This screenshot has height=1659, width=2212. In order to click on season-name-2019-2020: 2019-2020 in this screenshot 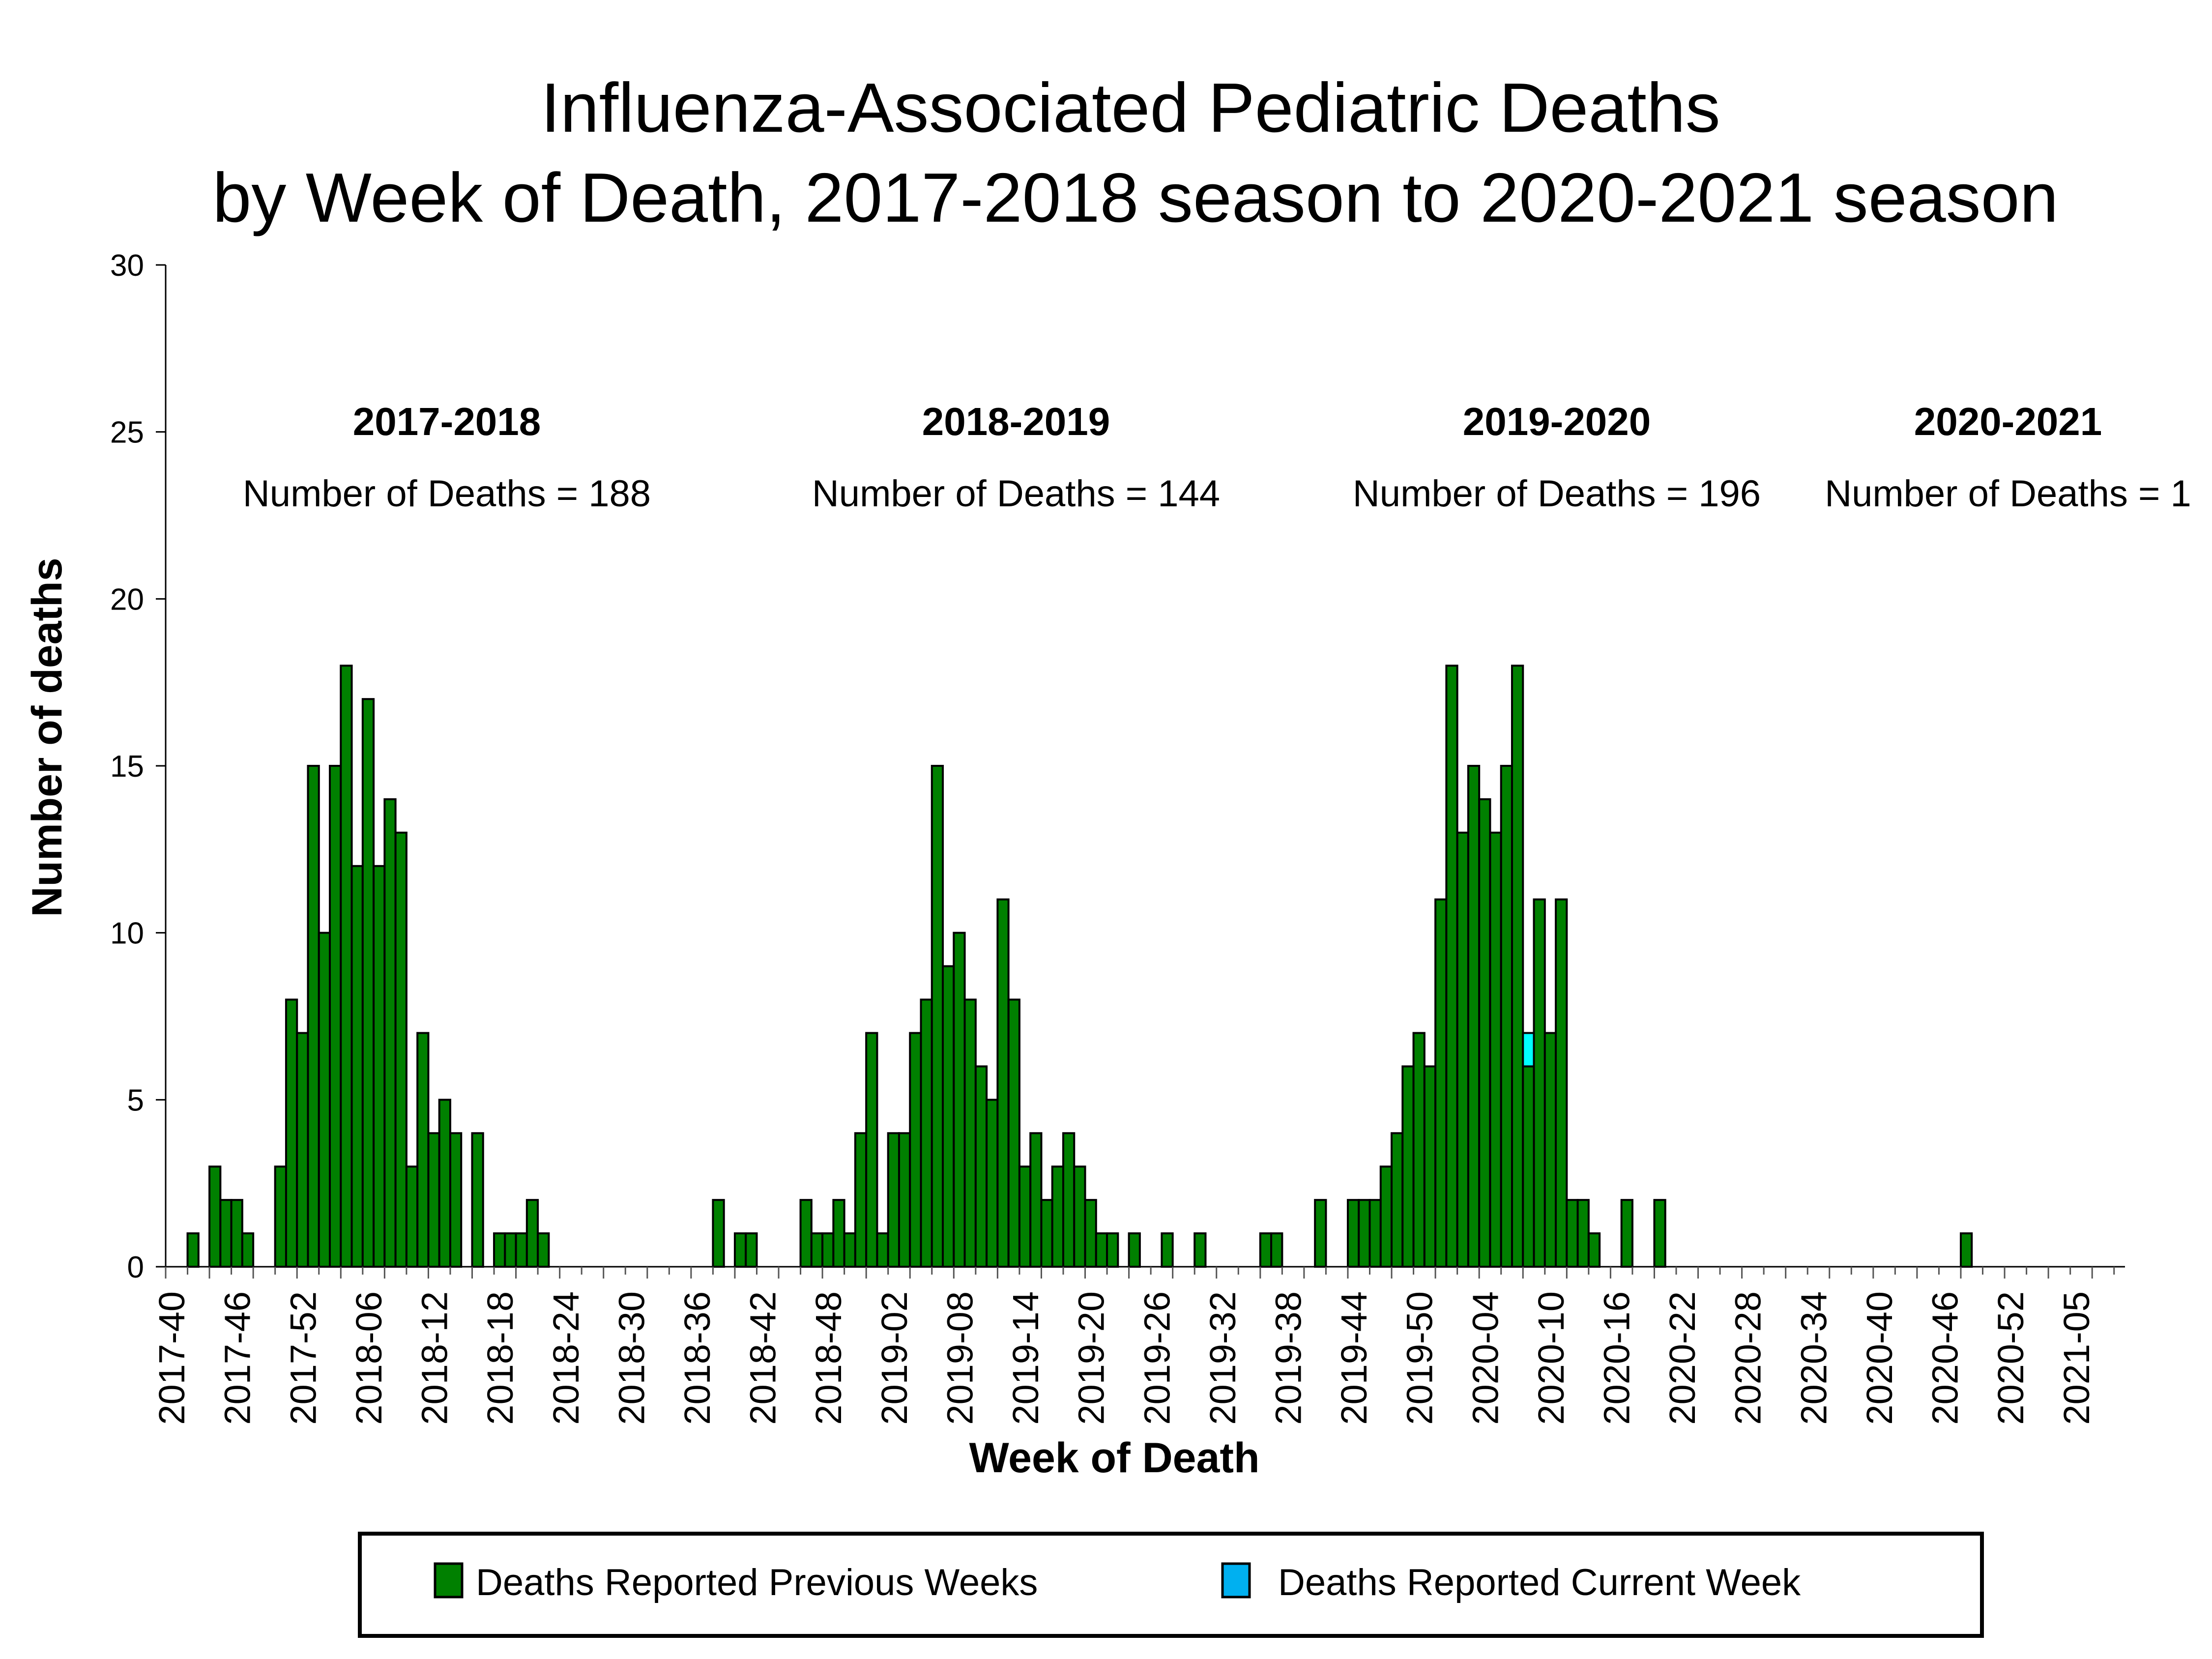, I will do `click(1557, 422)`.